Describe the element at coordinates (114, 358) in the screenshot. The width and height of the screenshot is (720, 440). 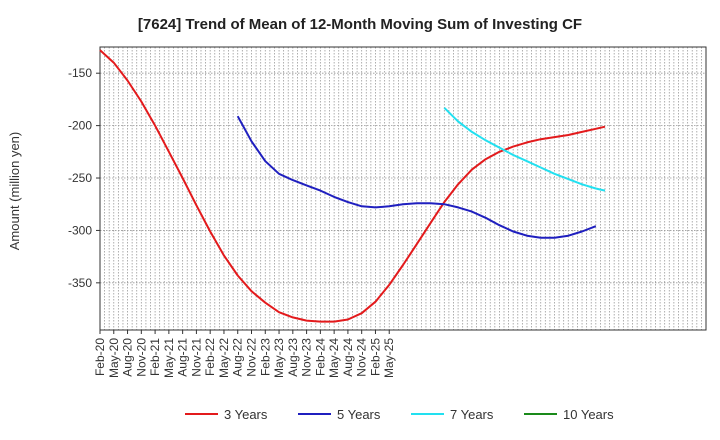
I see `x-tick-label: May-20` at that location.